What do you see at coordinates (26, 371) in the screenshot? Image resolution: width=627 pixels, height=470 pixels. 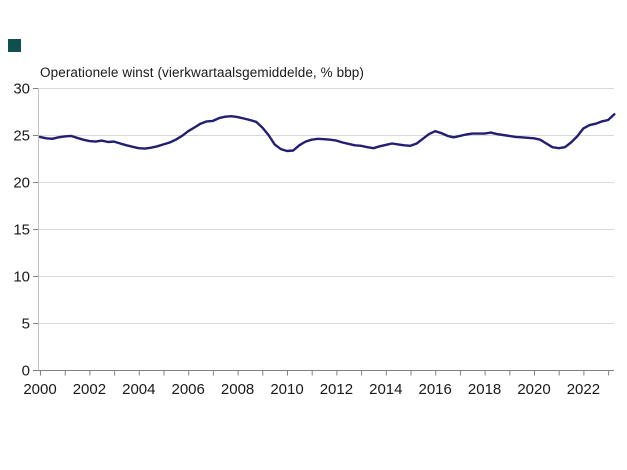 I see `y-tick-label-0: 0` at bounding box center [26, 371].